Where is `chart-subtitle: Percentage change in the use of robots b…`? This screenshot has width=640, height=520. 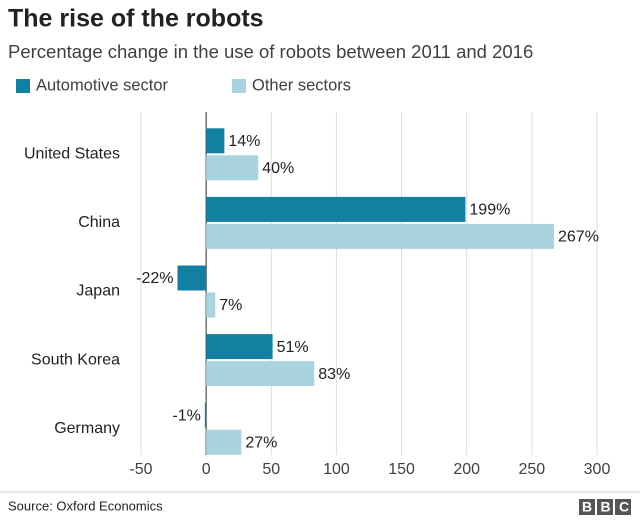 chart-subtitle: Percentage change in the use of robots b… is located at coordinates (270, 51).